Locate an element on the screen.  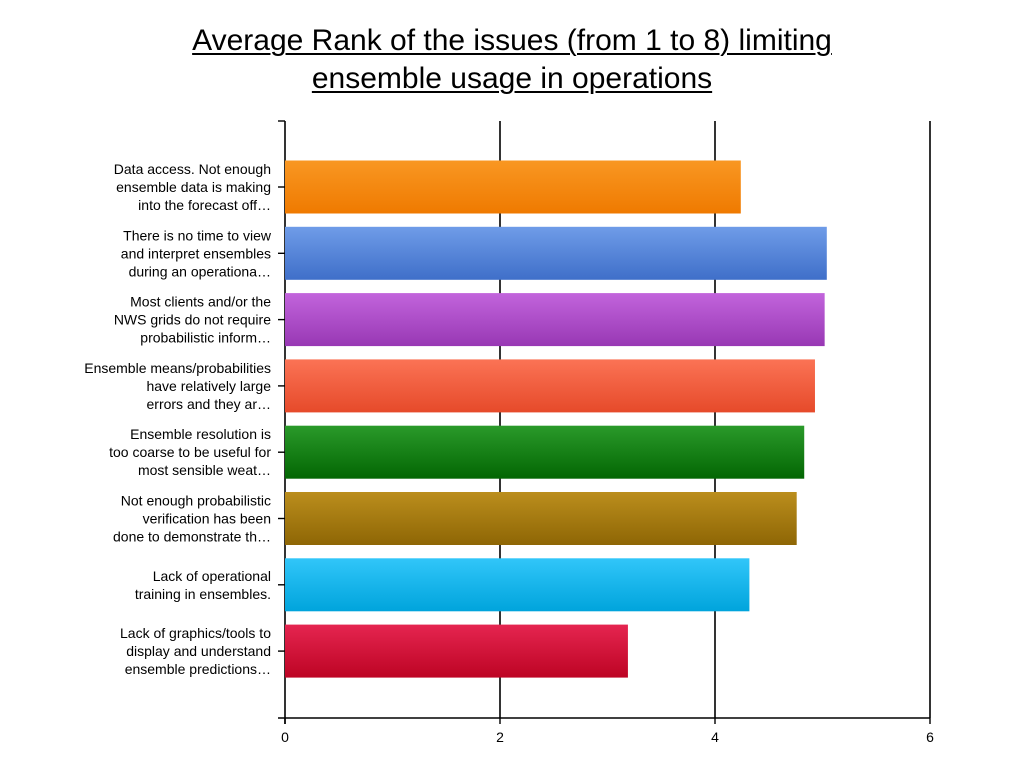
x-tick-label-4: 4 is located at coordinates (715, 737).